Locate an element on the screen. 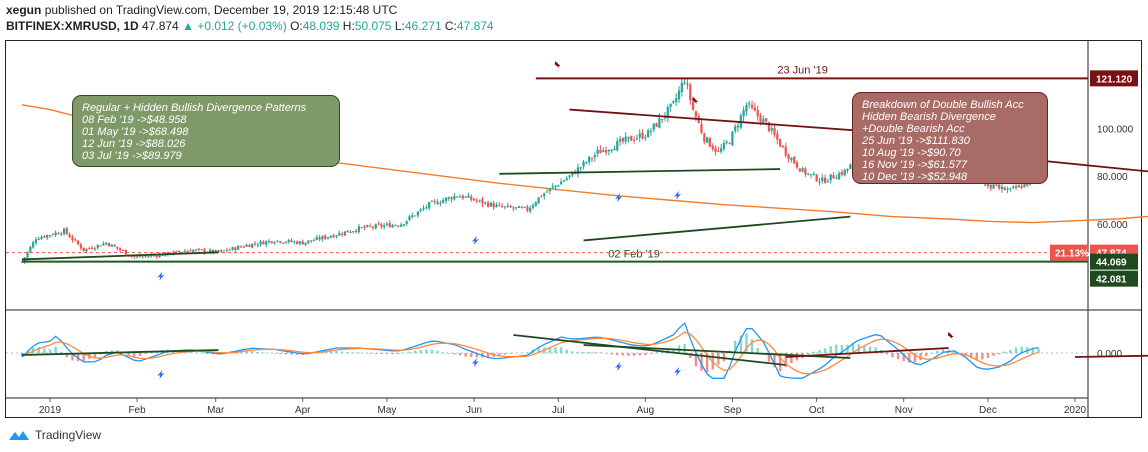  x-tick-label: Feb is located at coordinates (137, 410).